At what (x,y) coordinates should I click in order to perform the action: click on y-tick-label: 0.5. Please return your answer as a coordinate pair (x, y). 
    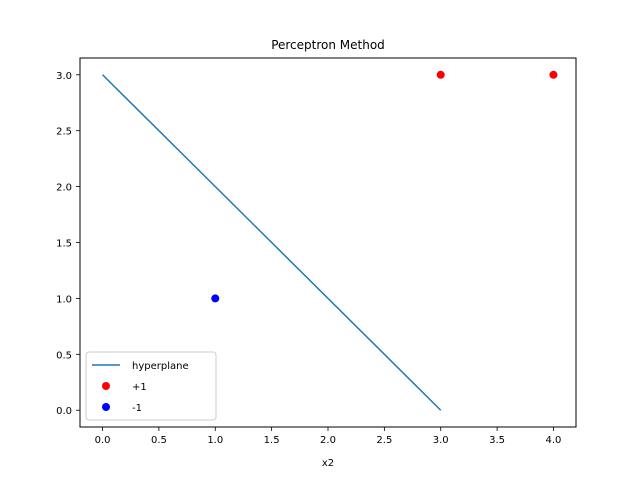
    Looking at the image, I should click on (64, 355).